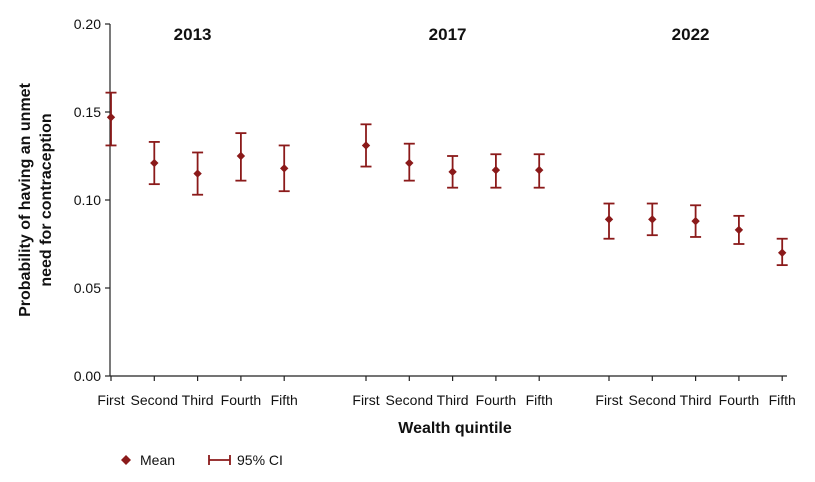  I want to click on y-tick-label: 0.10, so click(87, 200).